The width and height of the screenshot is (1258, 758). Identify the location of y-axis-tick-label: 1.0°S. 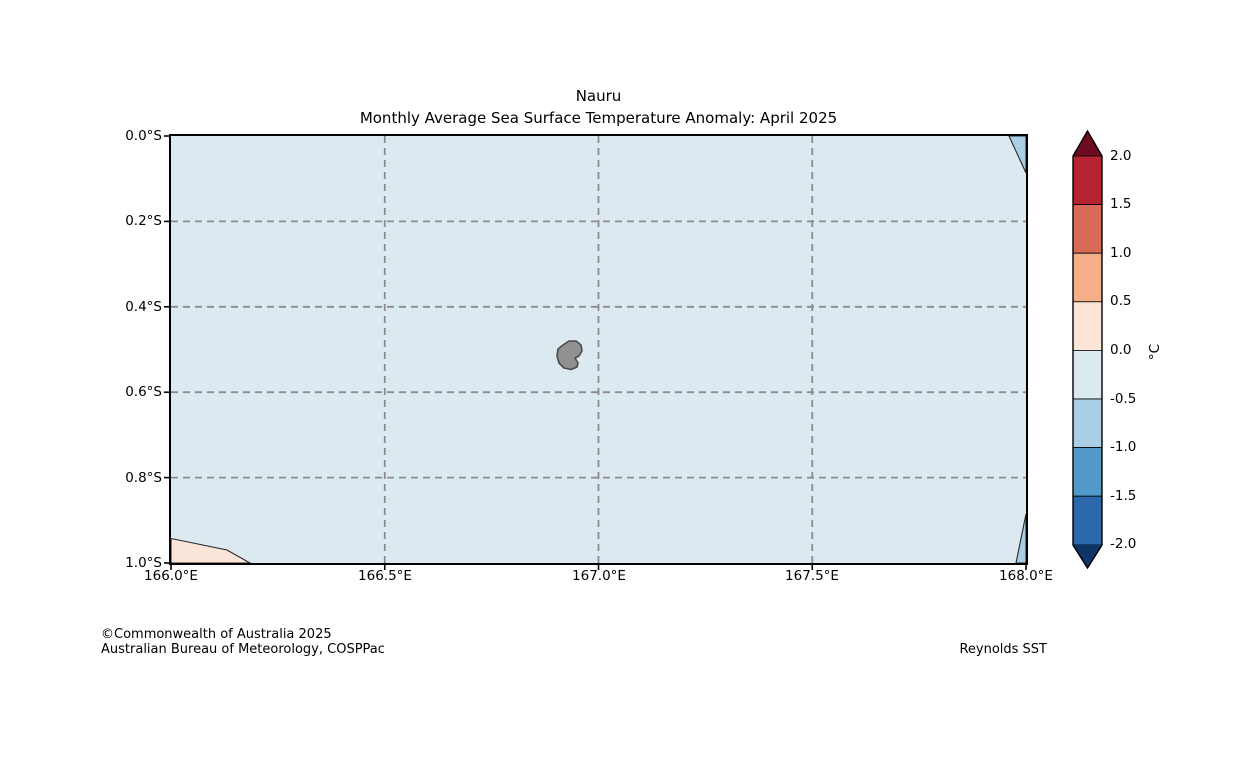
(143, 563).